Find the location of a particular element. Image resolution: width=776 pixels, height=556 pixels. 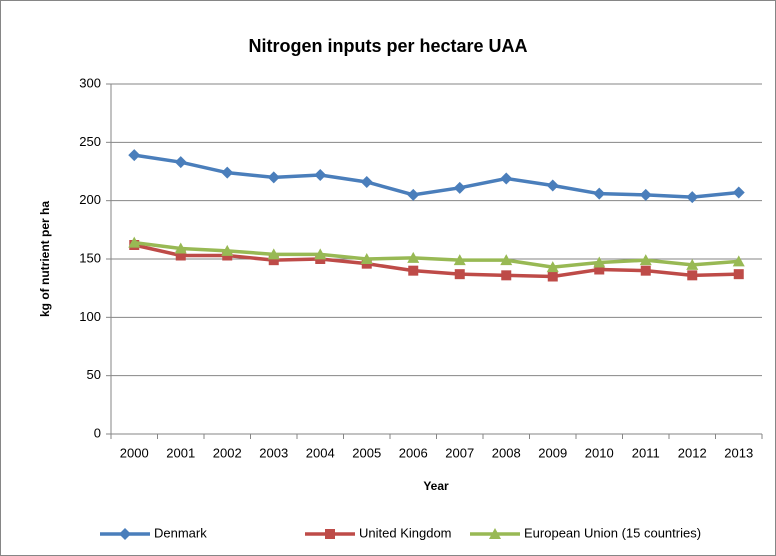

x-tick-label: 2001 is located at coordinates (180, 452).